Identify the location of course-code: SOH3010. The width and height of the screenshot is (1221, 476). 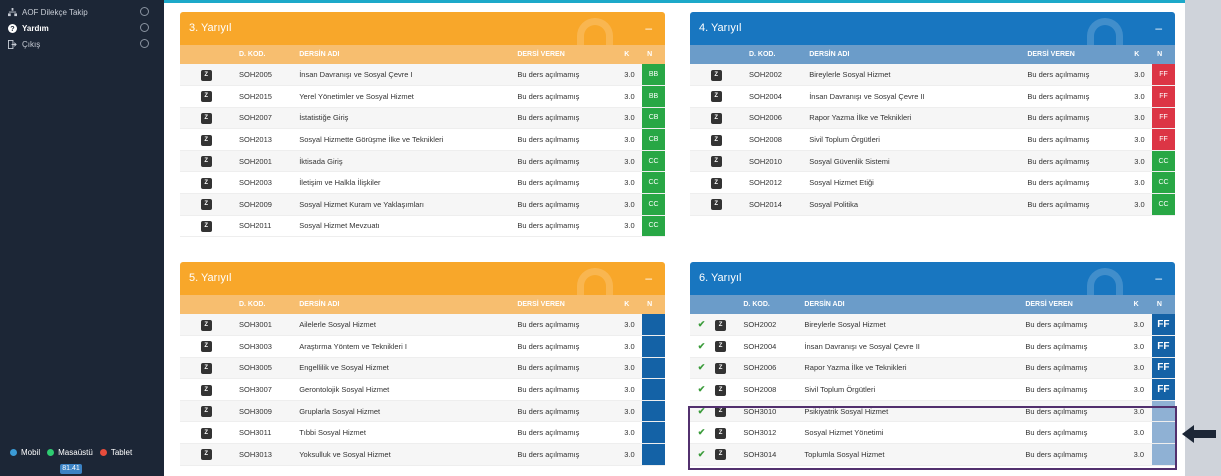
(769, 411).